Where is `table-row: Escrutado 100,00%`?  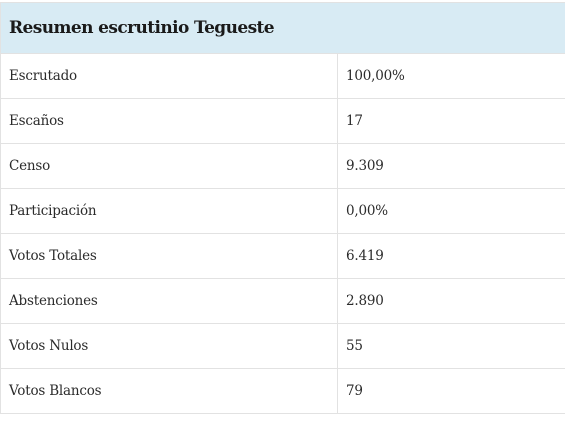
table-row: Escrutado 100,00% is located at coordinates (282, 76).